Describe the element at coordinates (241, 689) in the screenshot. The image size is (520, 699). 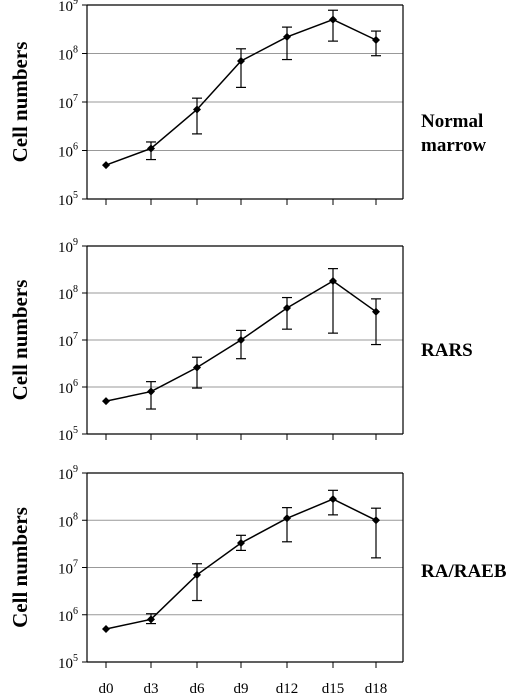
I see `x-tick-label: d9` at that location.